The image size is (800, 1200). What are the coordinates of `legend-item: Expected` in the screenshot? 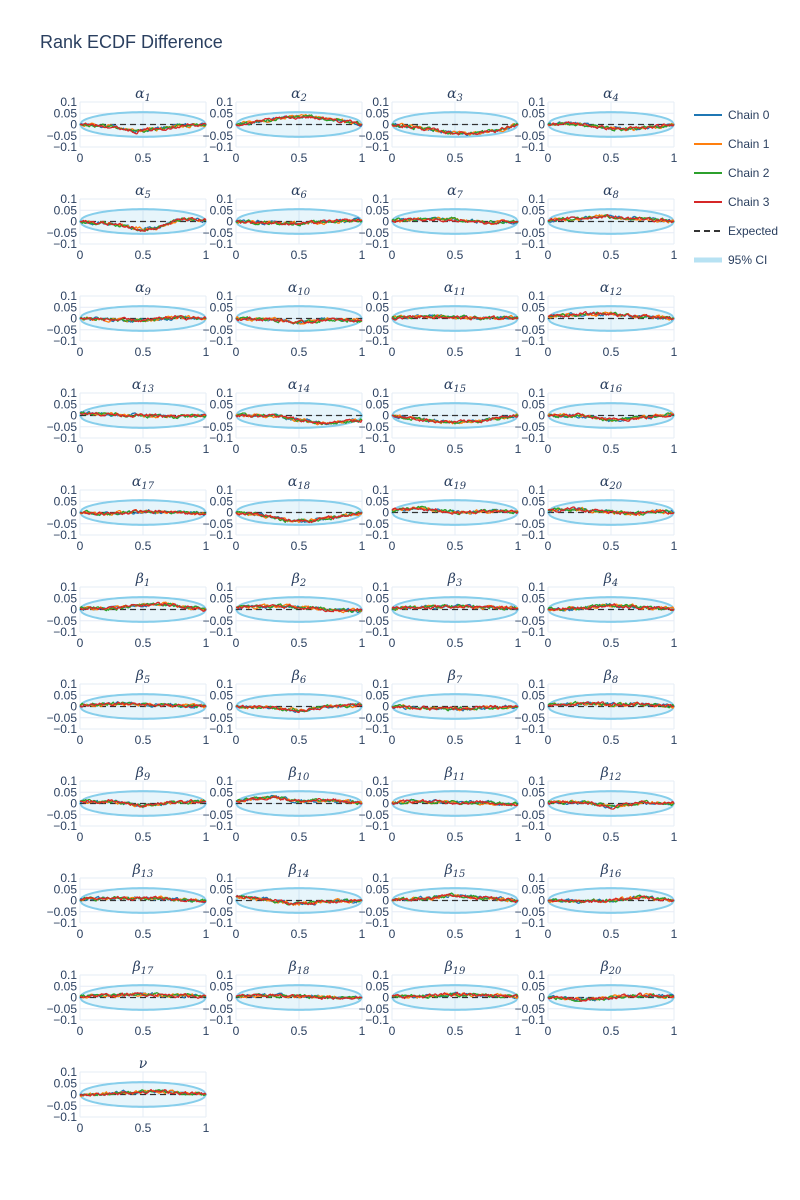 It's located at (736, 231).